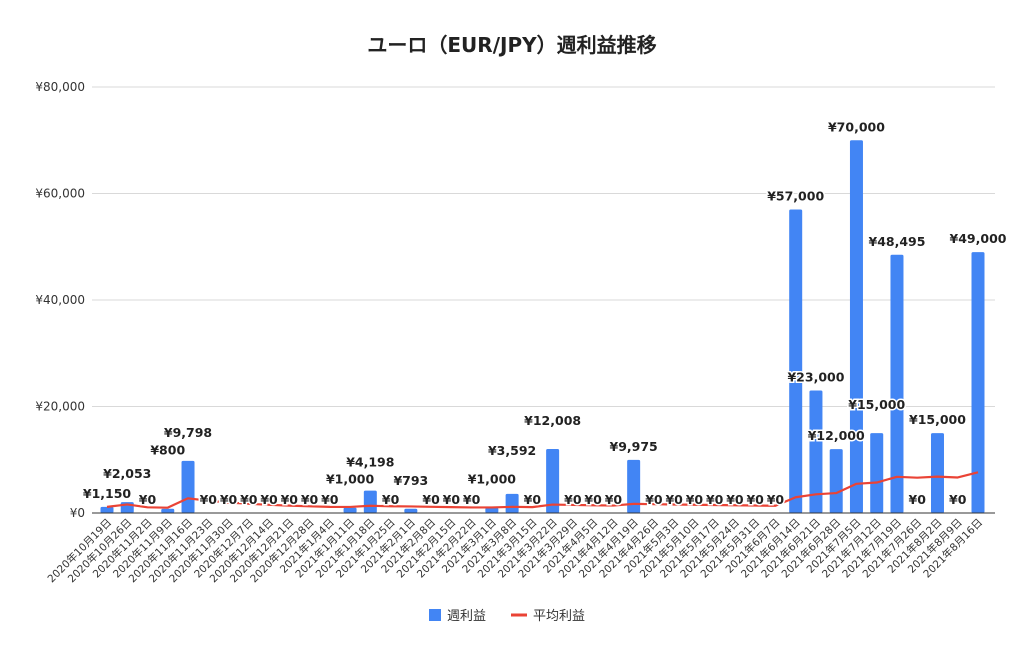 This screenshot has width=1024, height=657. What do you see at coordinates (60, 194) in the screenshot?
I see `y-tick-label: ¥60,000` at bounding box center [60, 194].